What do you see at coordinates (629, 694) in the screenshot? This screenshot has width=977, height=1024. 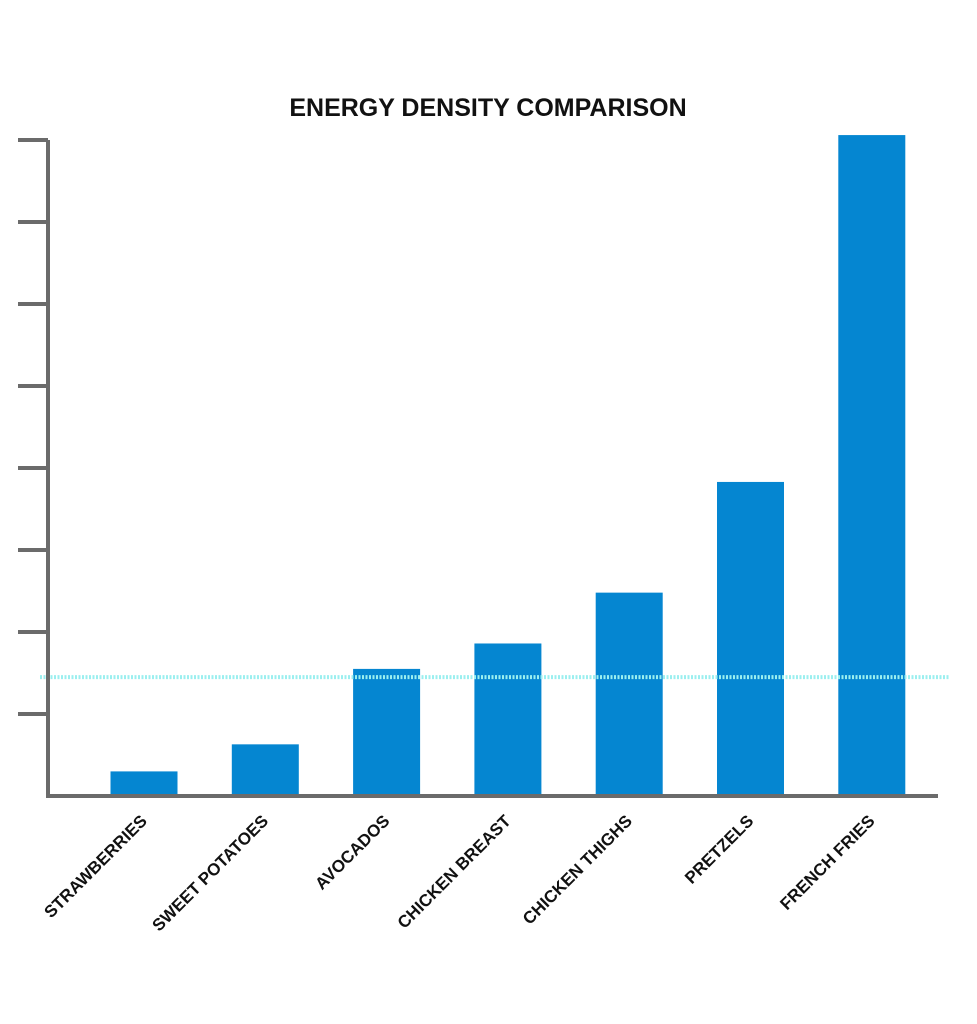 I see `bar-chicken-thighs` at bounding box center [629, 694].